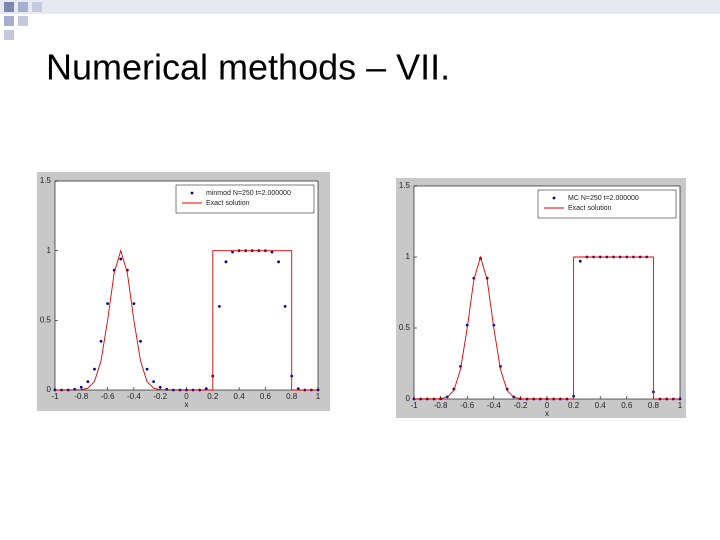  What do you see at coordinates (603, 198) in the screenshot?
I see `legend-label: MC N=250 t=2.000000` at bounding box center [603, 198].